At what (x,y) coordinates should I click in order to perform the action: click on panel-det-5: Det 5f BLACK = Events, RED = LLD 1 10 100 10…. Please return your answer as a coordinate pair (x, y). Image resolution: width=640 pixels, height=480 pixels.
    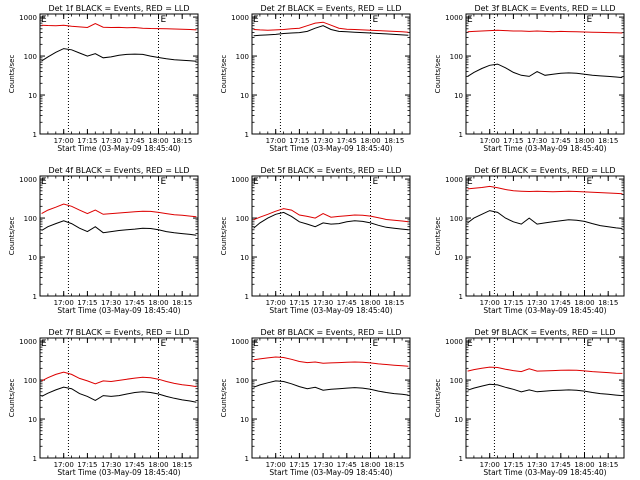
    Looking at the image, I should click on (315, 240).